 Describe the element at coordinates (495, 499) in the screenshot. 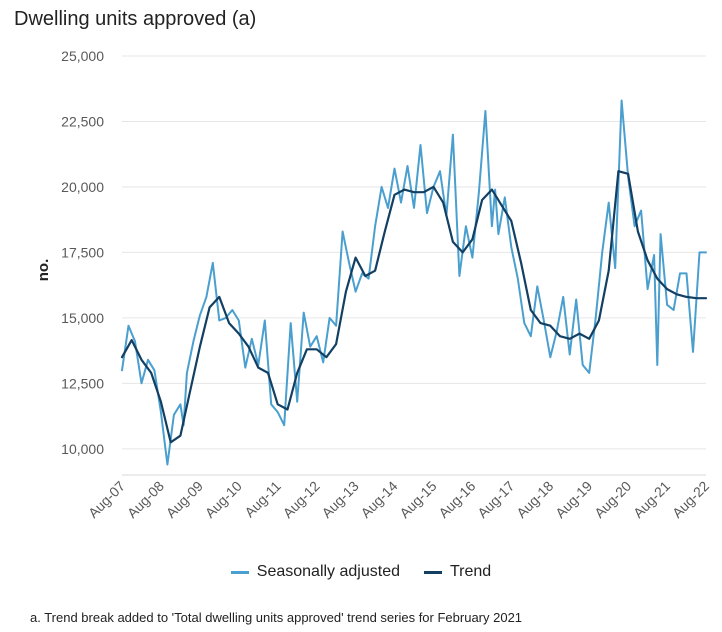

I see `x-tick-label: Aug-17` at that location.